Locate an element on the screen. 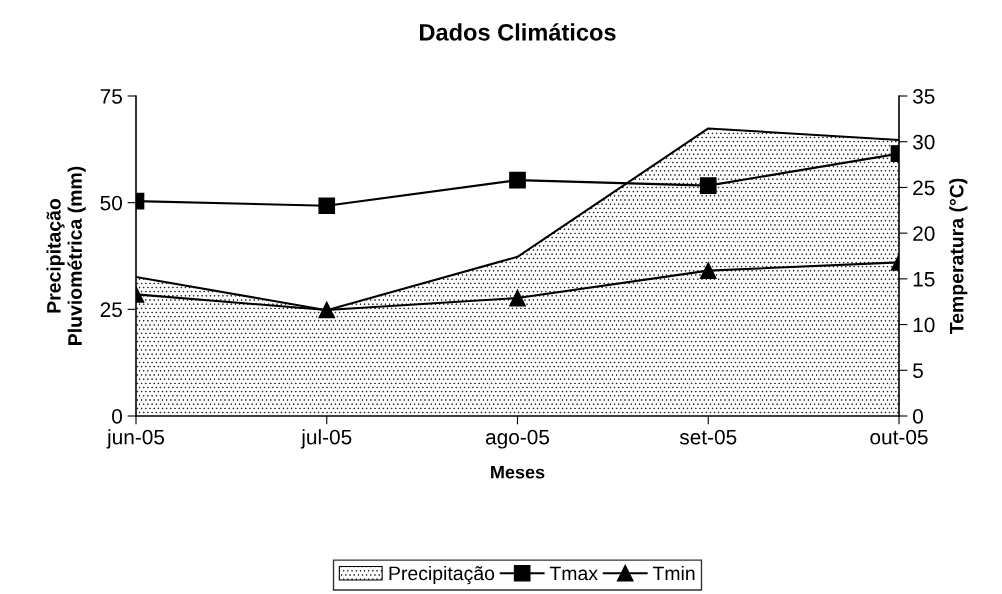  y-tick-label: 0 is located at coordinates (117, 416).